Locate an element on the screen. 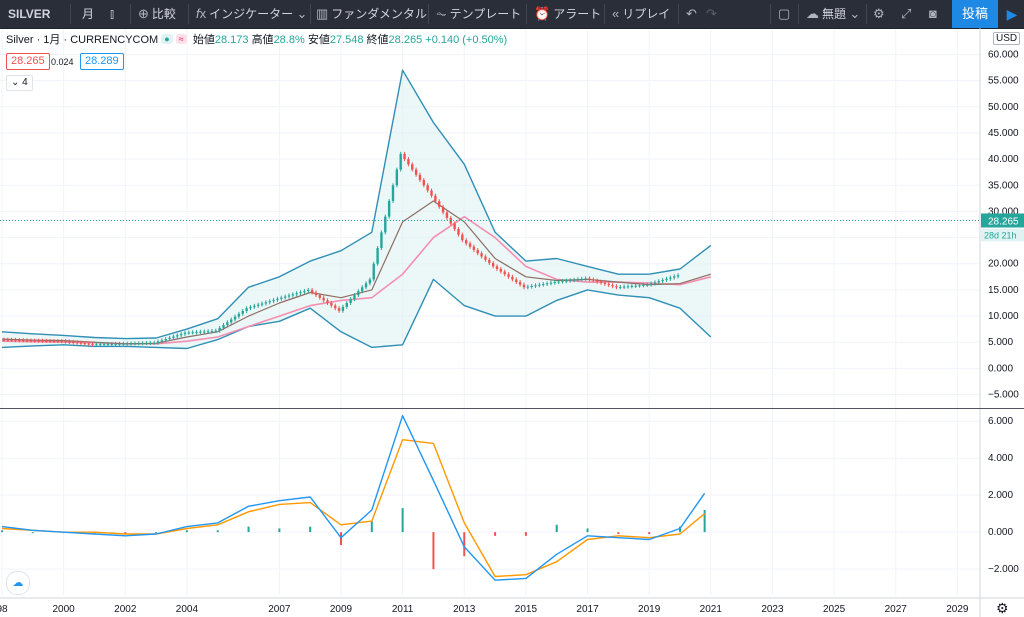 The width and height of the screenshot is (1024, 617). fundamentals-button: ▥ ファンダメンタル is located at coordinates (371, 14).